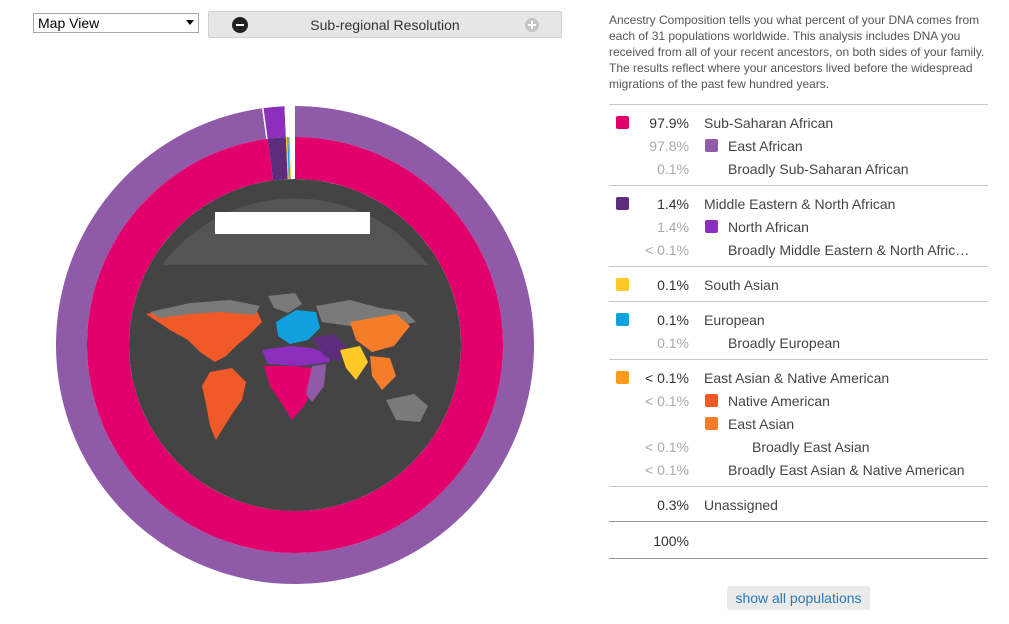  Describe the element at coordinates (798, 540) in the screenshot. I see `total-row: 100%` at that location.